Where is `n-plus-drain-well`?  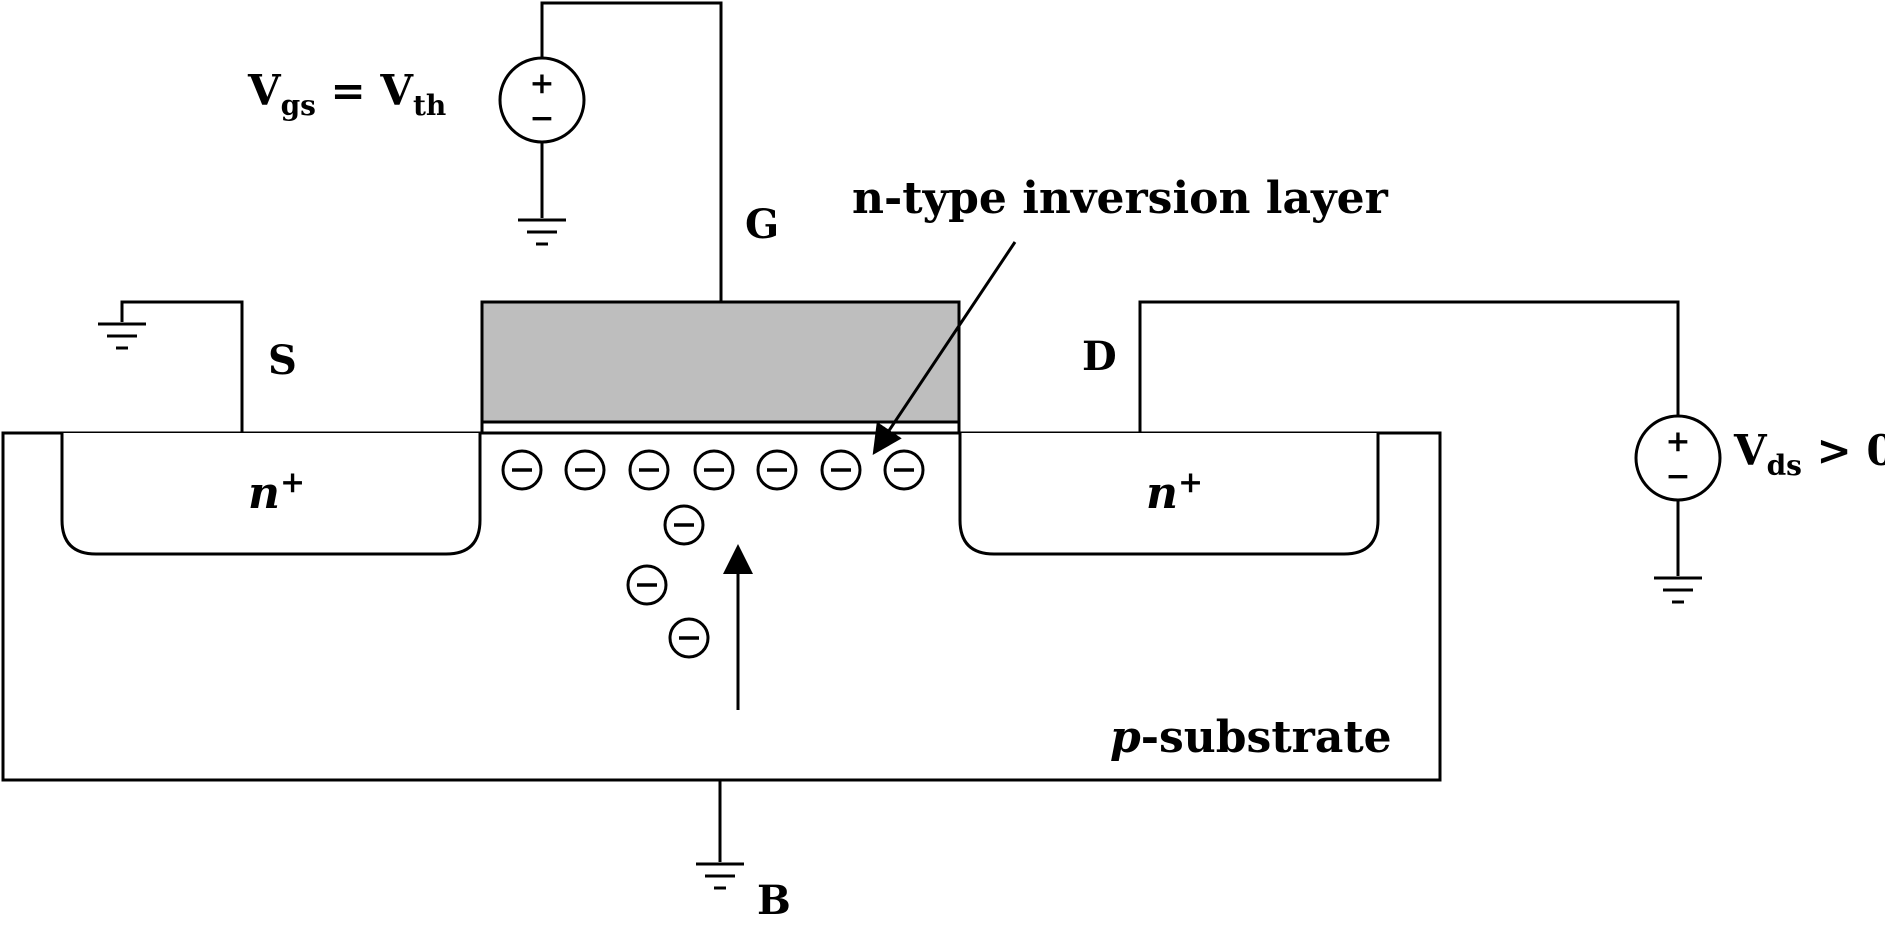 n-plus-drain-well is located at coordinates (1169, 494).